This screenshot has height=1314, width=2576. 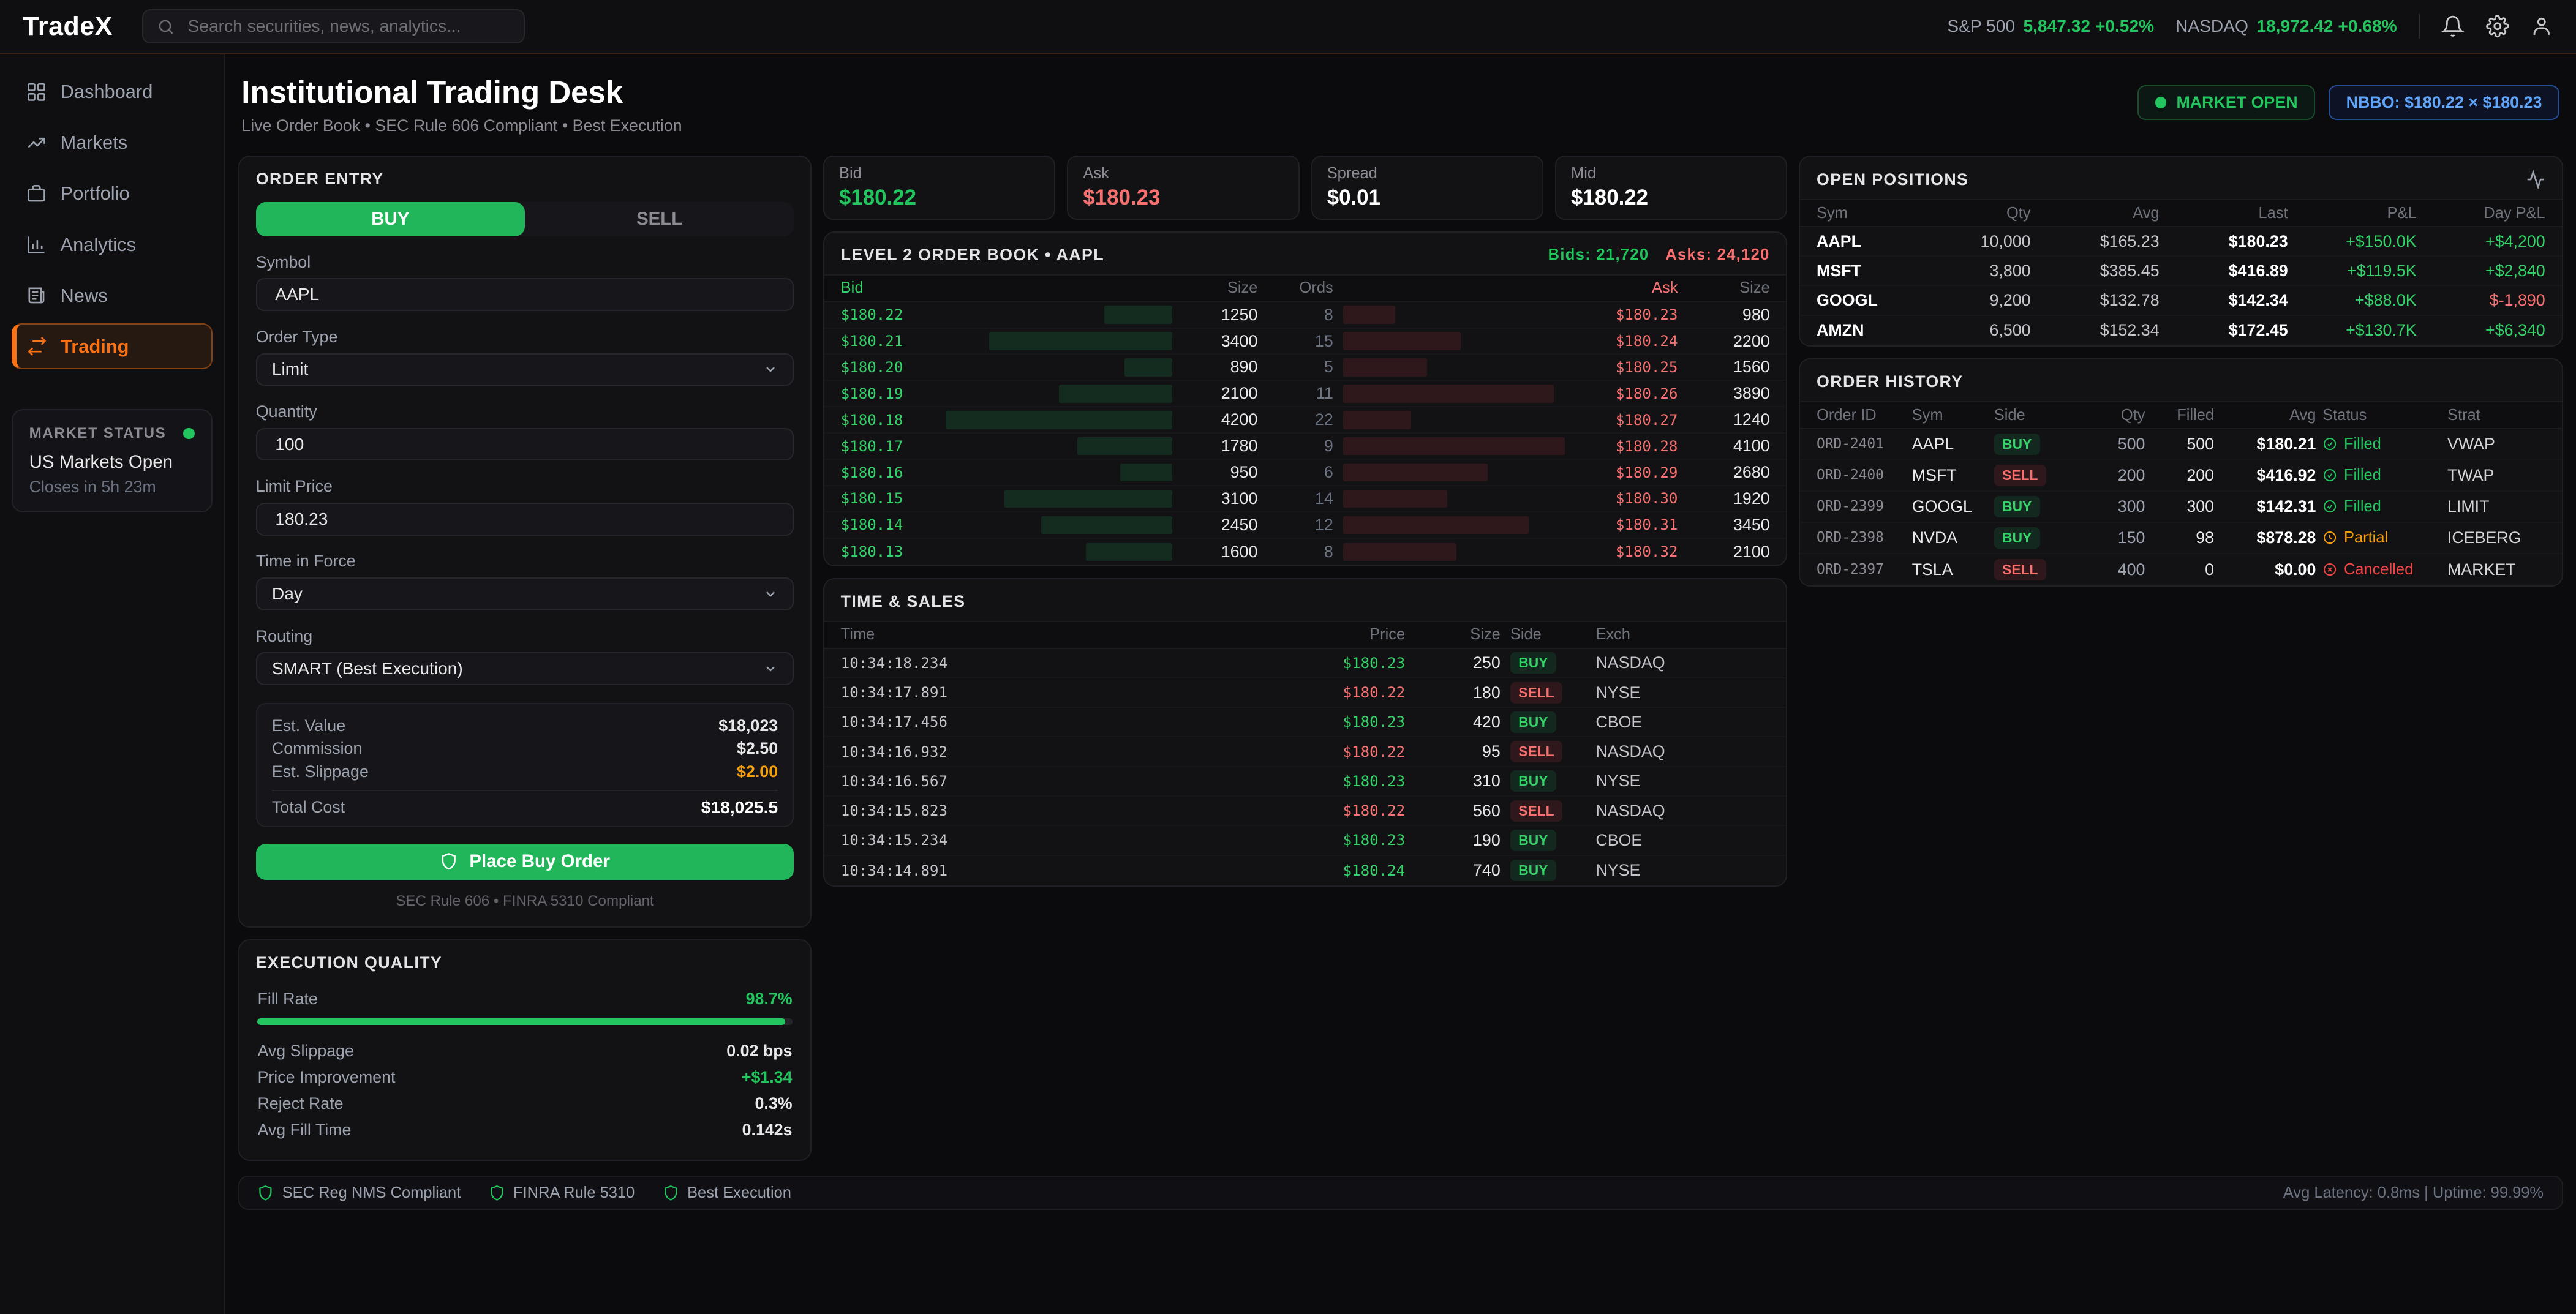 I want to click on quote-value: $0.01, so click(x=1353, y=198).